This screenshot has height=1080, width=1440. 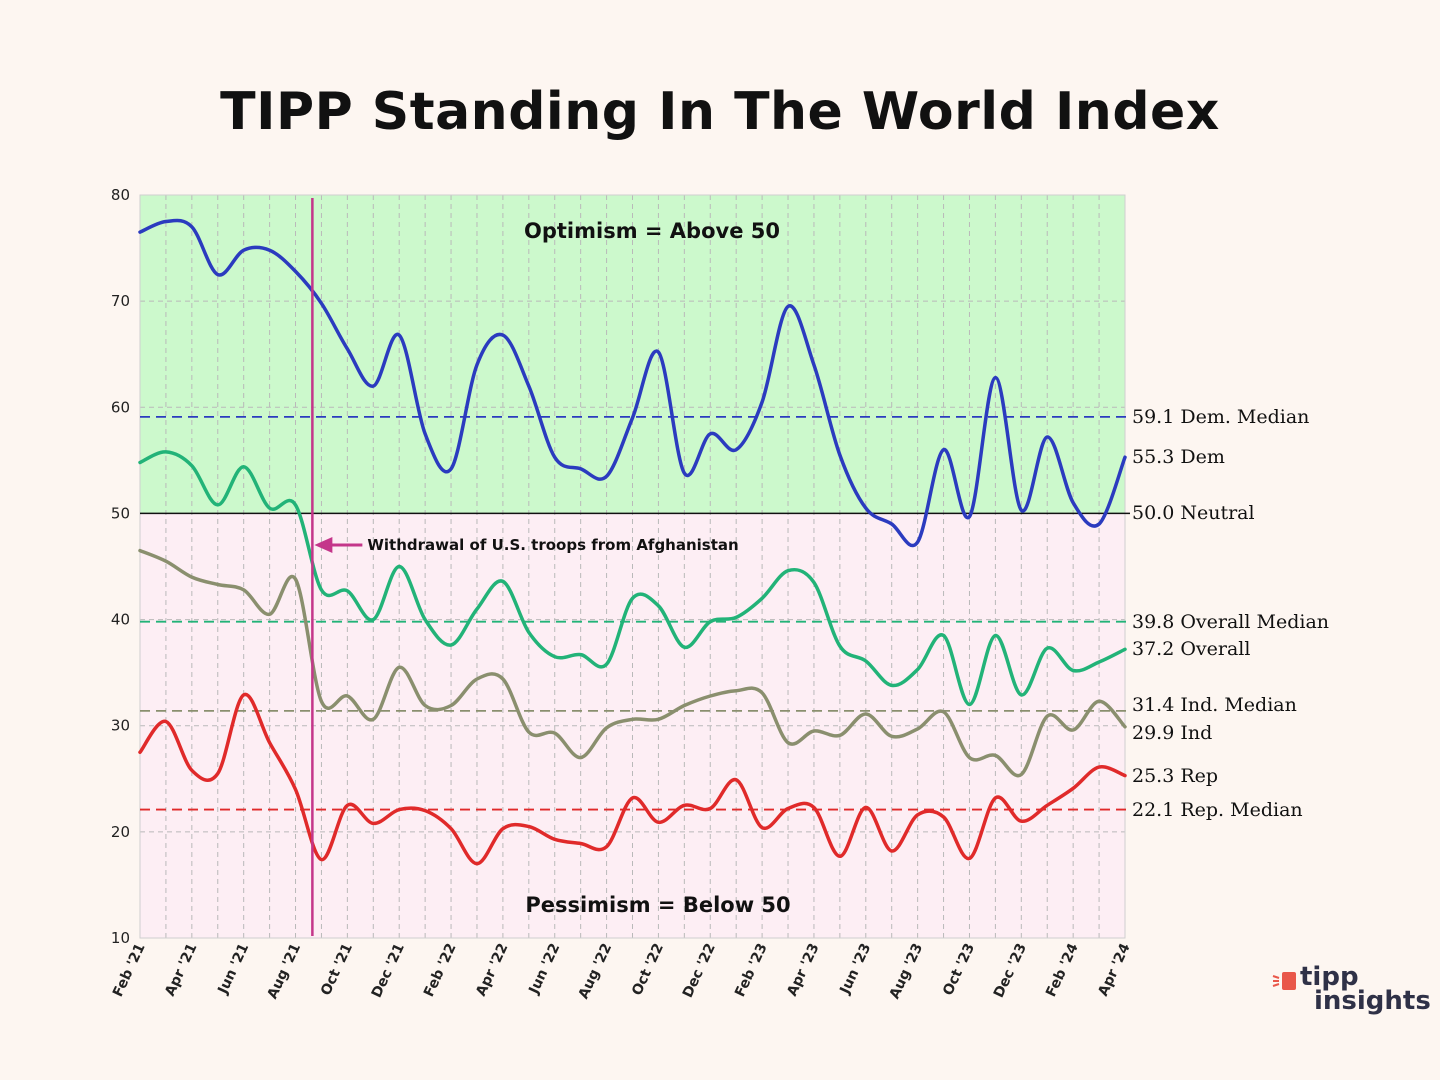 I want to click on x-tick-label: Jun '22, so click(x=545, y=969).